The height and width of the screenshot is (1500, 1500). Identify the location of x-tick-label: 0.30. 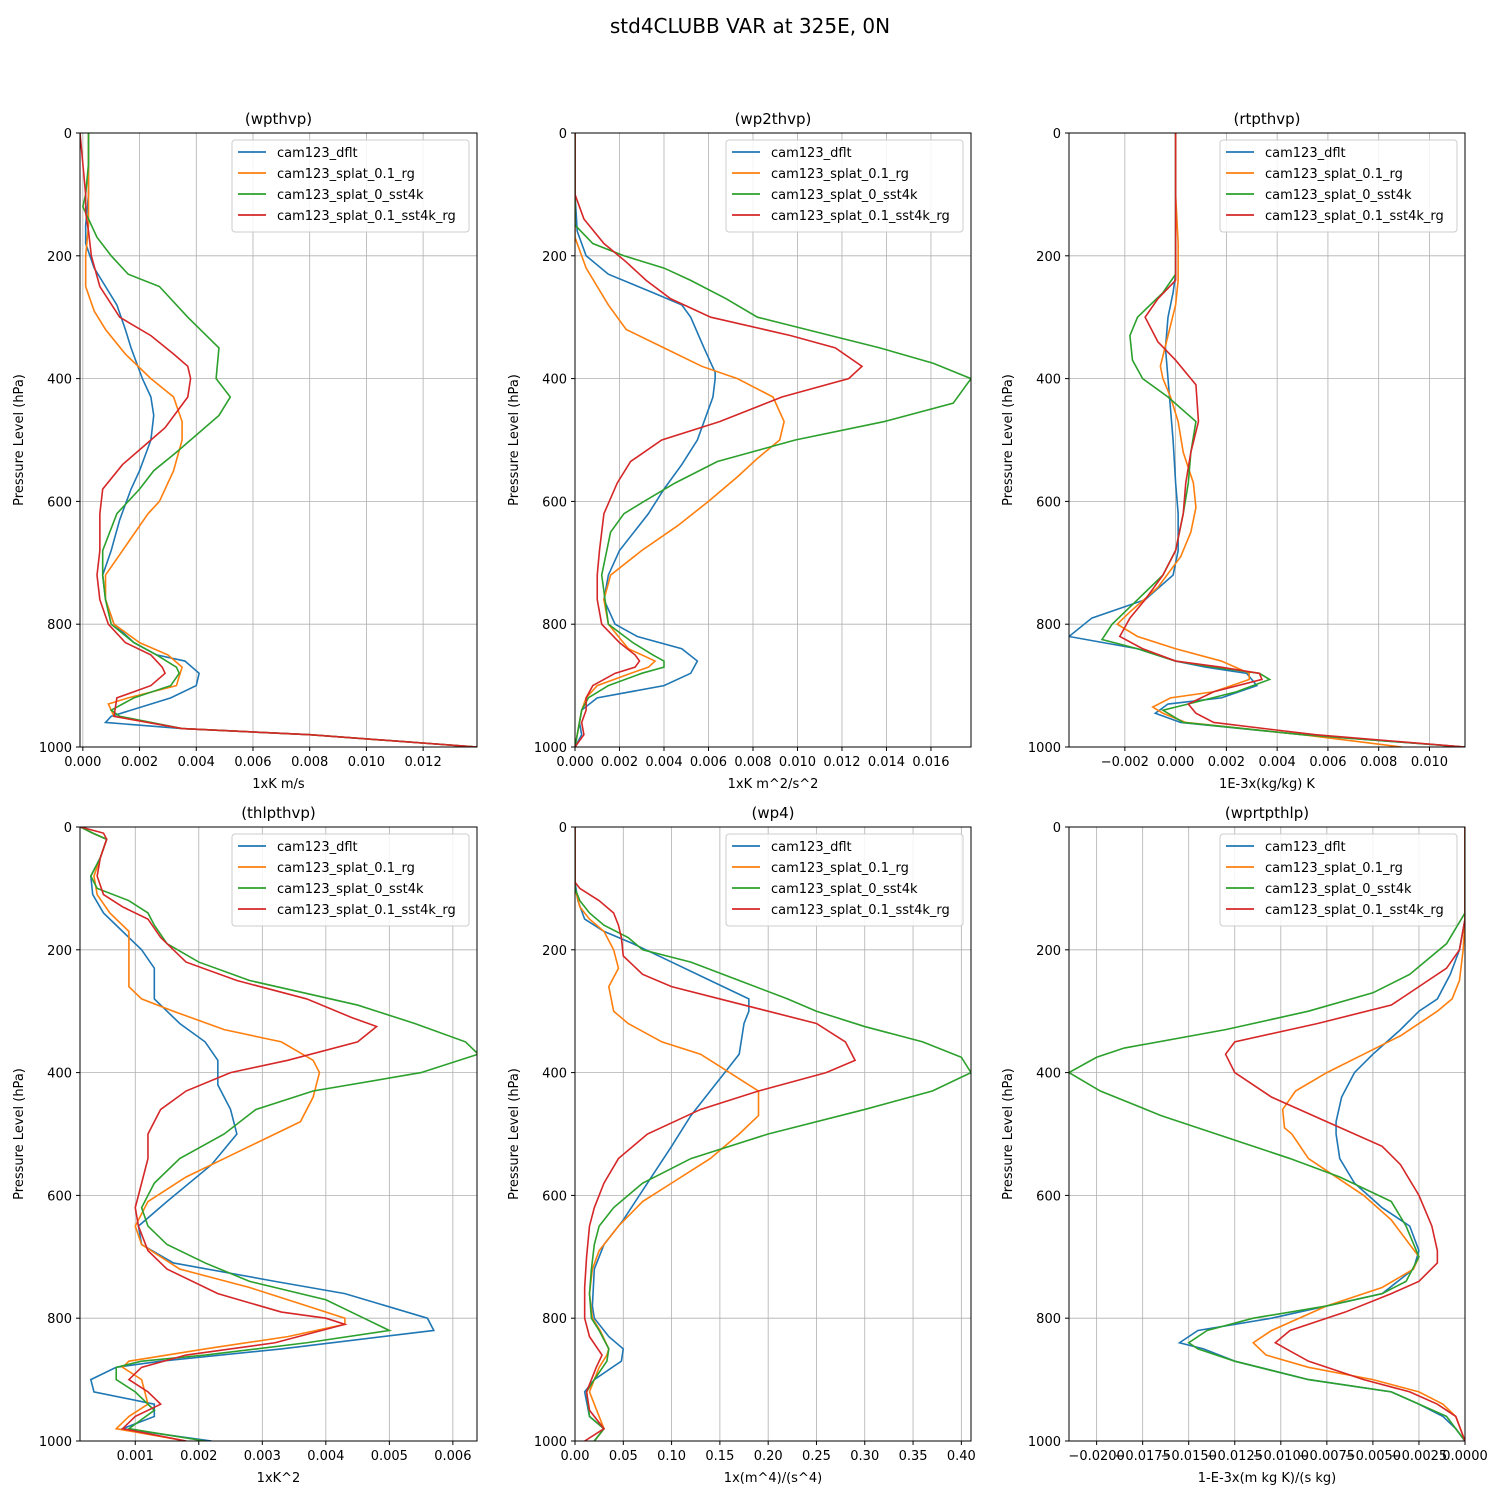
(864, 1456).